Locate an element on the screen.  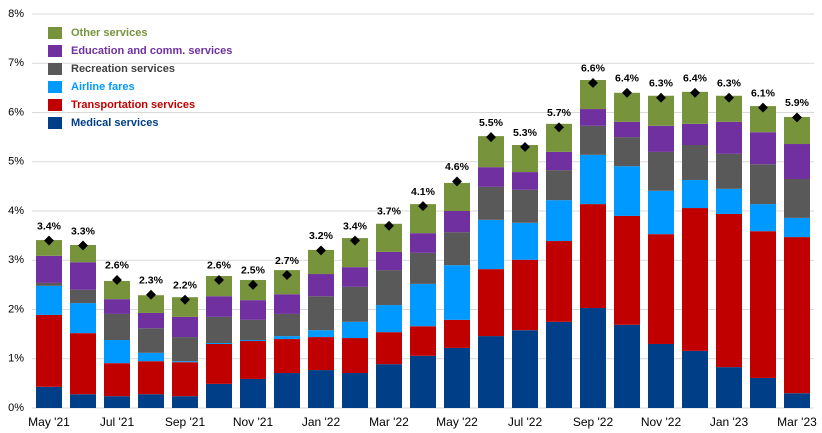
y-tick-label: 1% is located at coordinates (16, 359).